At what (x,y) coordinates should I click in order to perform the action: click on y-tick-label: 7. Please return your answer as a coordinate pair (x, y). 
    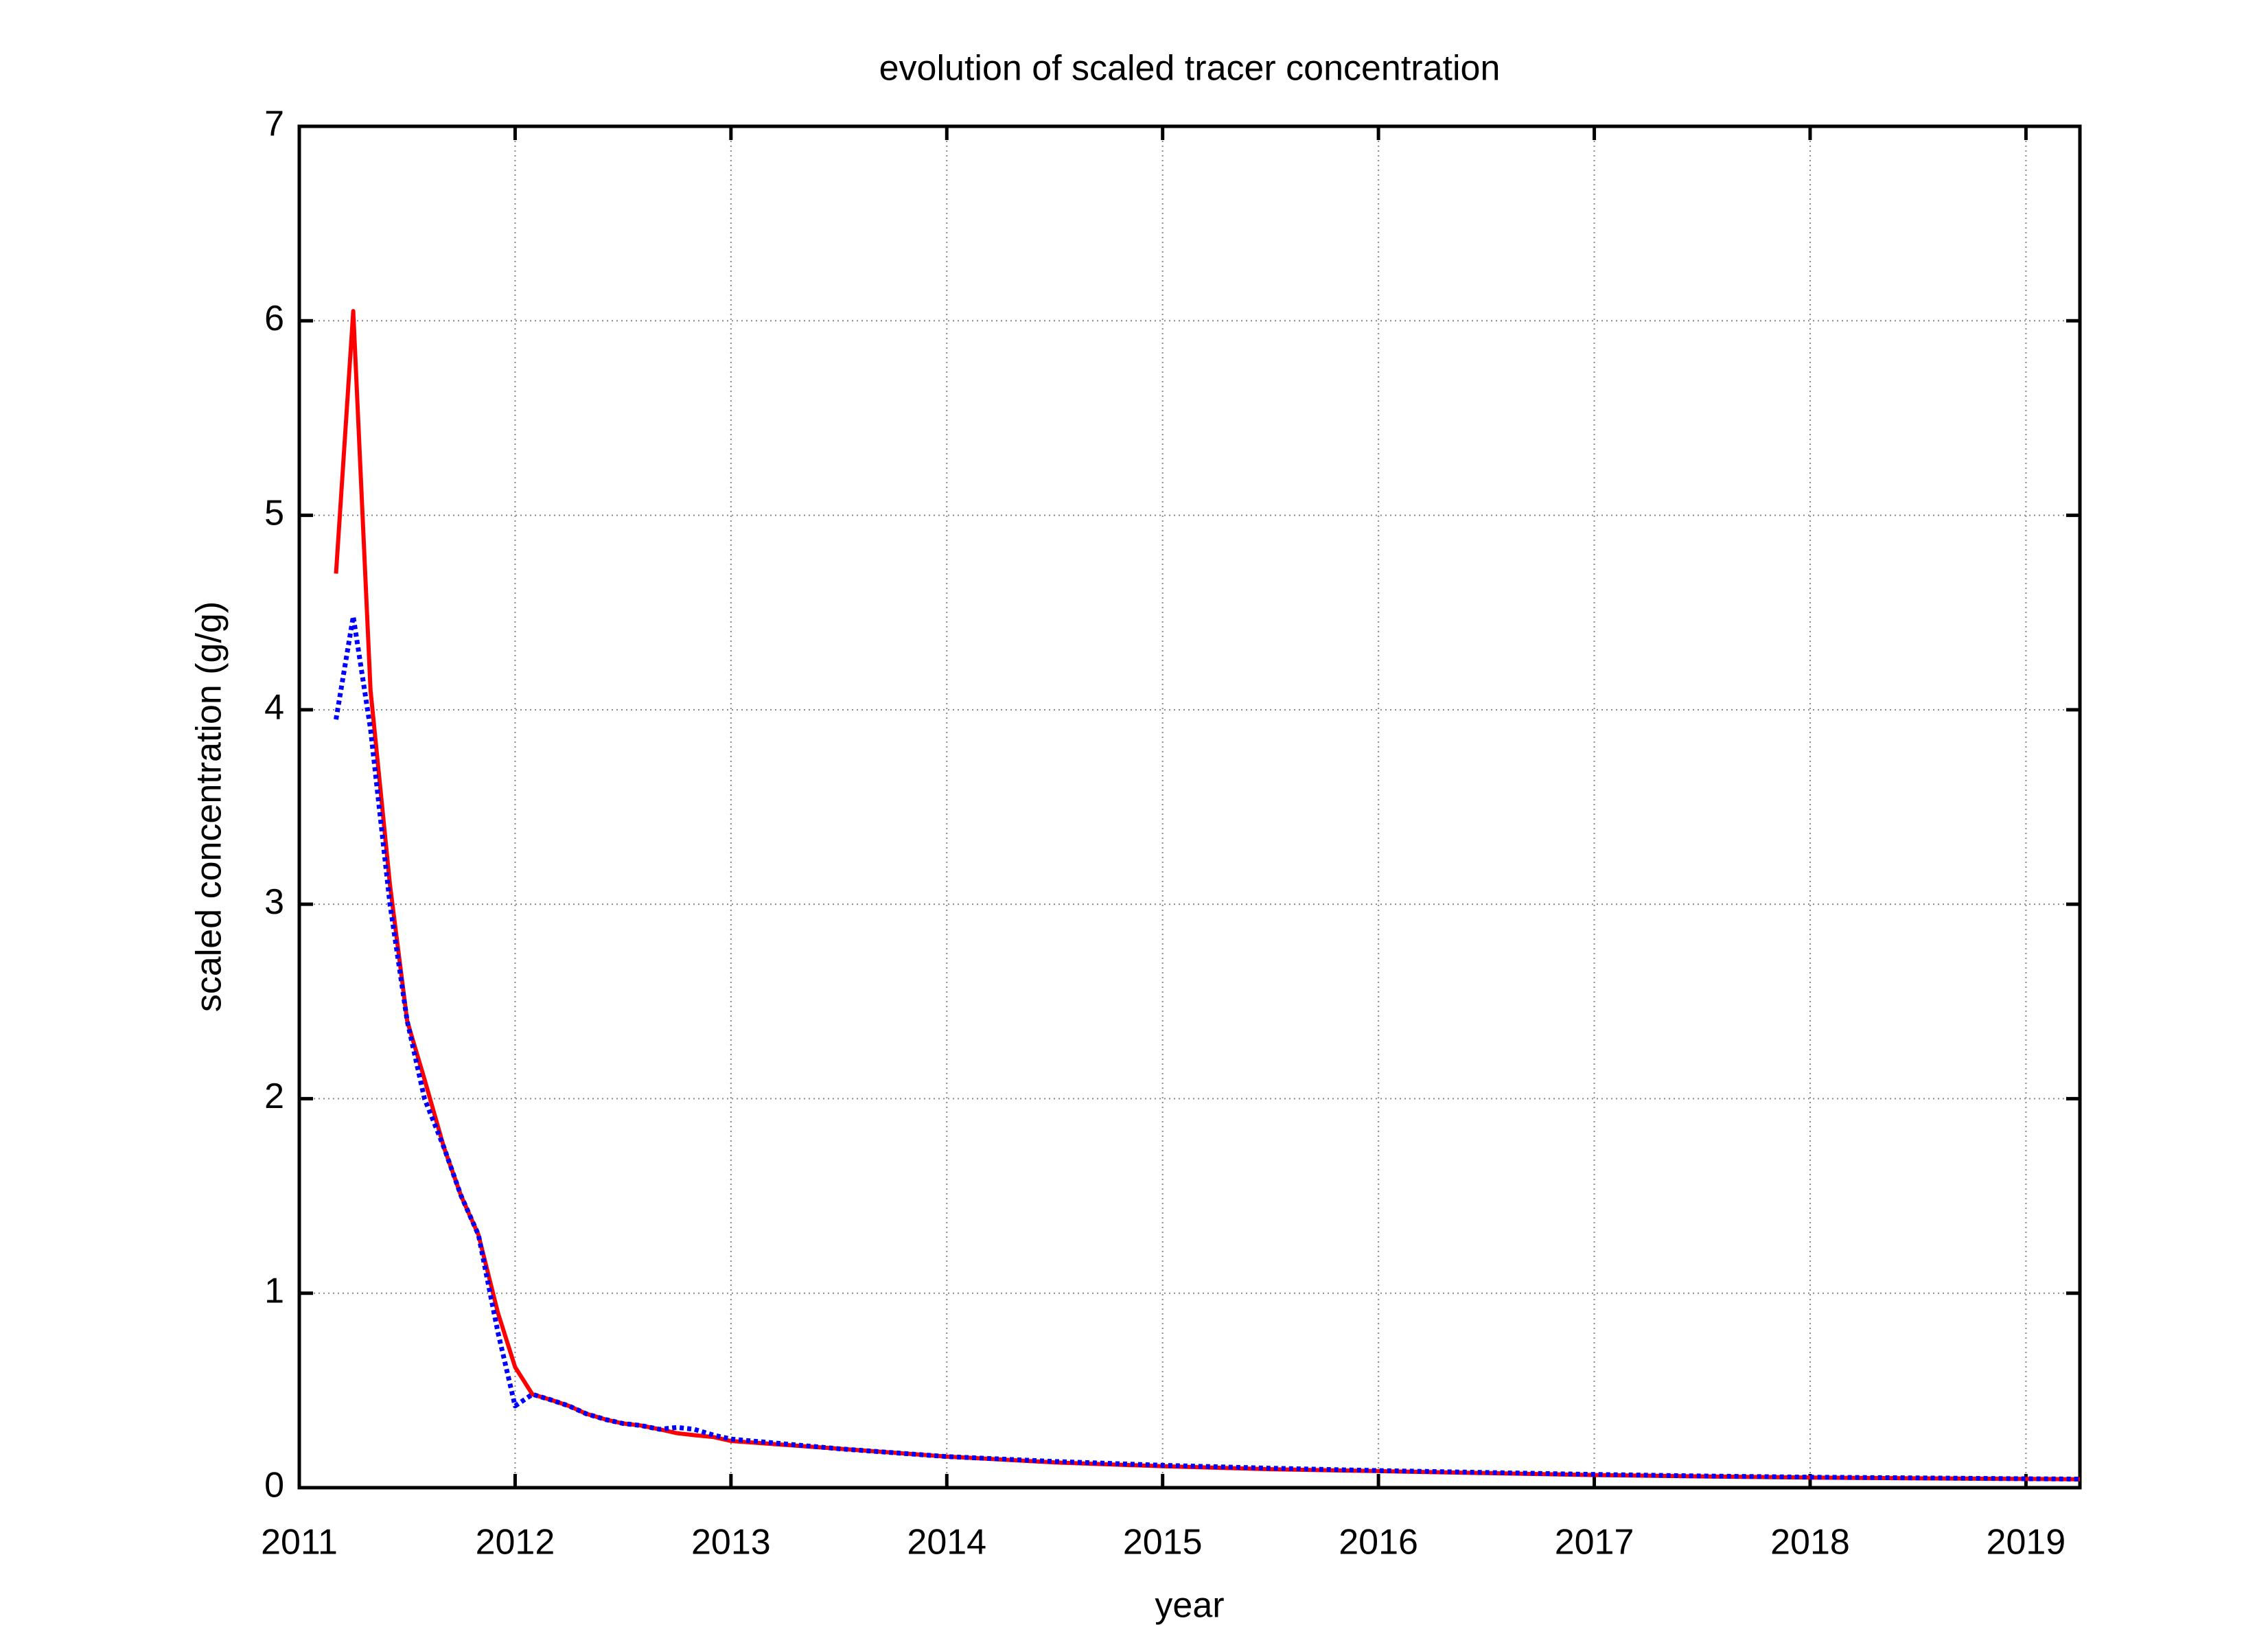
    Looking at the image, I should click on (274, 124).